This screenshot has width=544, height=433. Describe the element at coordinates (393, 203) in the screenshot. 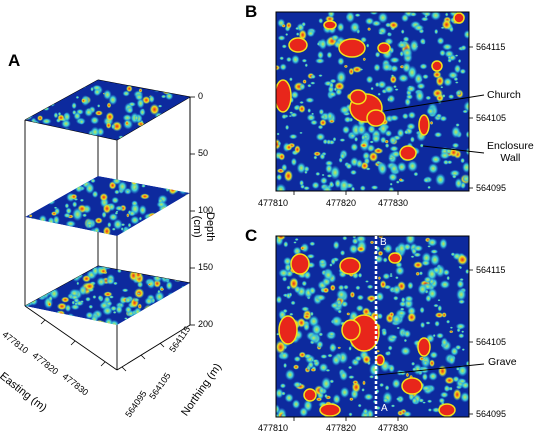

I see `b-xtick-477830: 477830` at that location.